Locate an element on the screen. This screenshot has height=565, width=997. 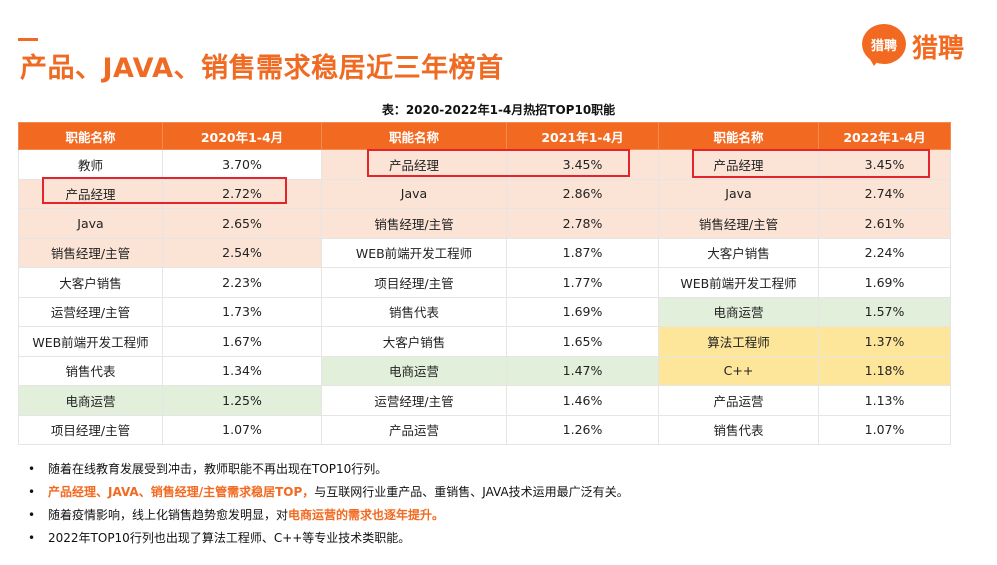
table-row: WEB前端开发工程师 1.67% 大客户销售 1.65% 算法工程师 1.37% is located at coordinates (484, 341).